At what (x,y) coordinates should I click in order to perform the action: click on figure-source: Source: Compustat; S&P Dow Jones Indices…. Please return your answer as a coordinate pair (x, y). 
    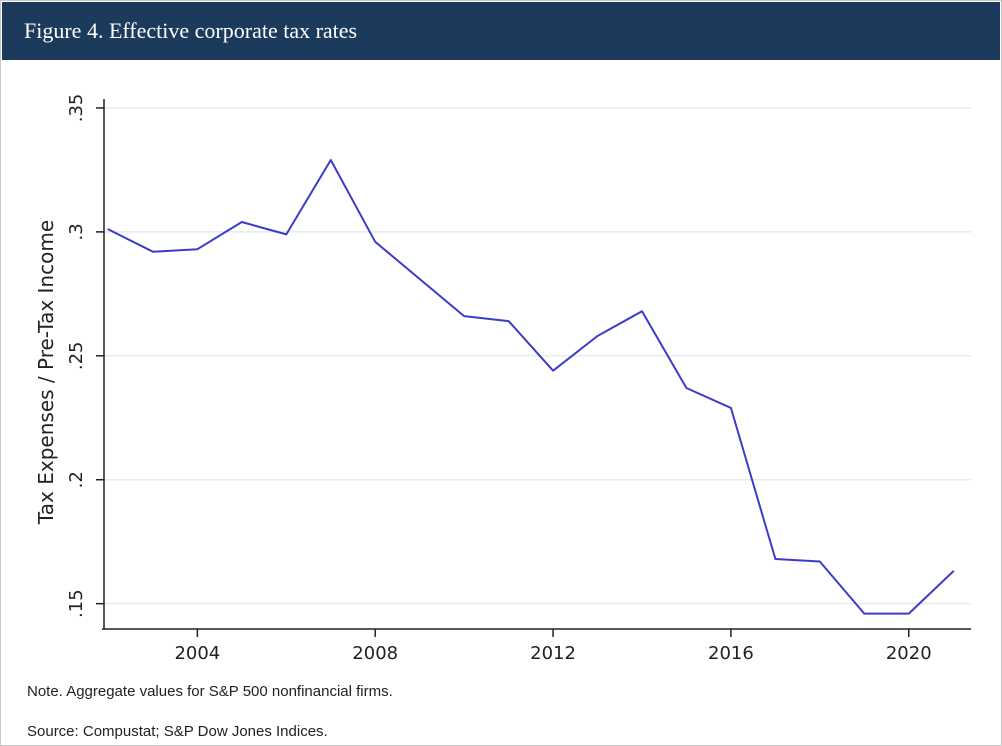
    Looking at the image, I should click on (177, 731).